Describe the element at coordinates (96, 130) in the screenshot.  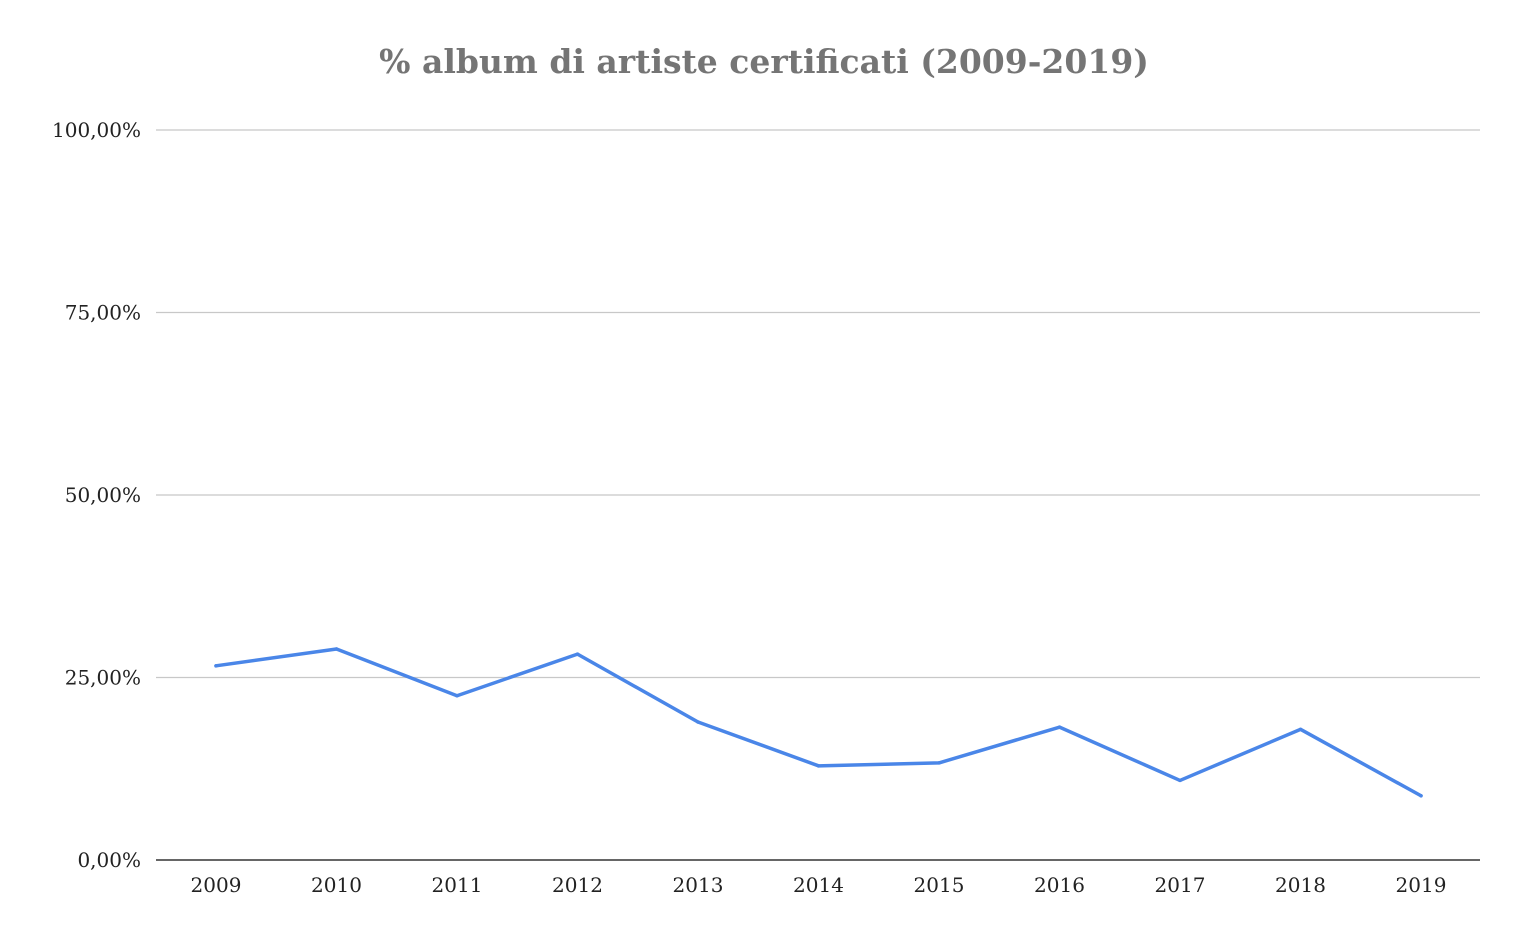
I see `y-tick-label: 100,00%` at that location.